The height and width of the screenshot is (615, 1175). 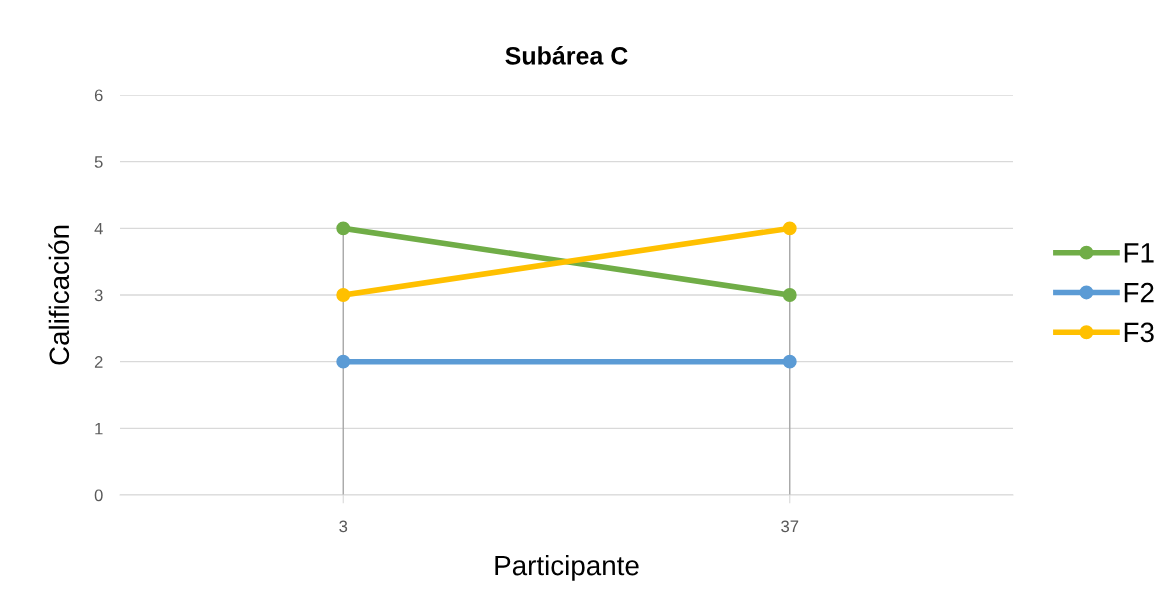 What do you see at coordinates (1139, 292) in the screenshot?
I see `legend-label: F2` at bounding box center [1139, 292].